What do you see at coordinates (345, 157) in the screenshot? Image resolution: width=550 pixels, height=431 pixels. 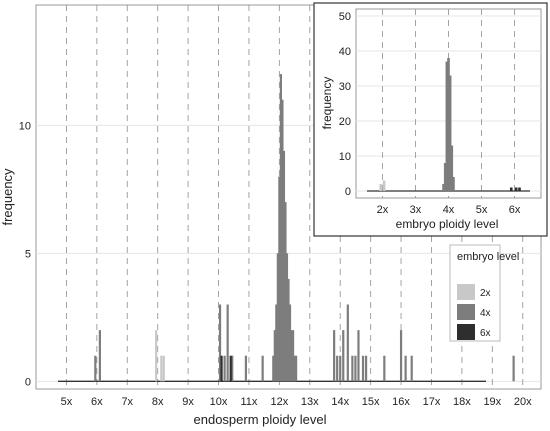 I see `inset-y-tick-label: 10` at bounding box center [345, 157].